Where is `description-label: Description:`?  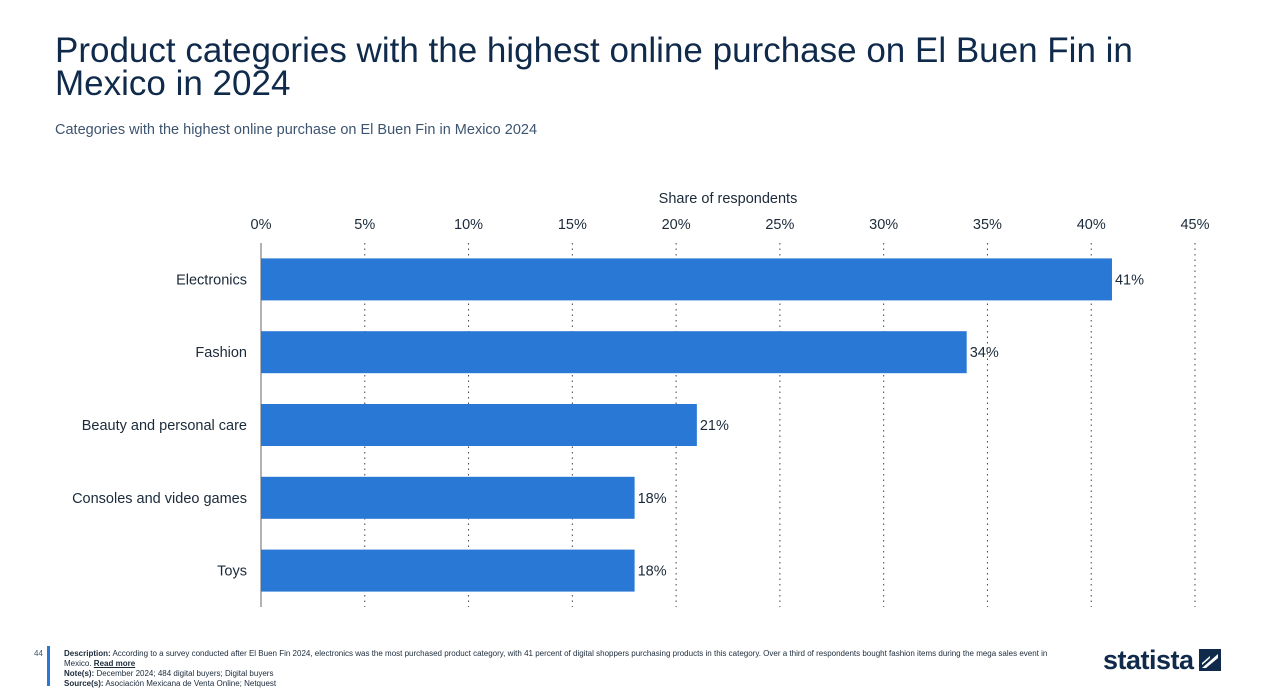
description-label: Description: is located at coordinates (87, 653).